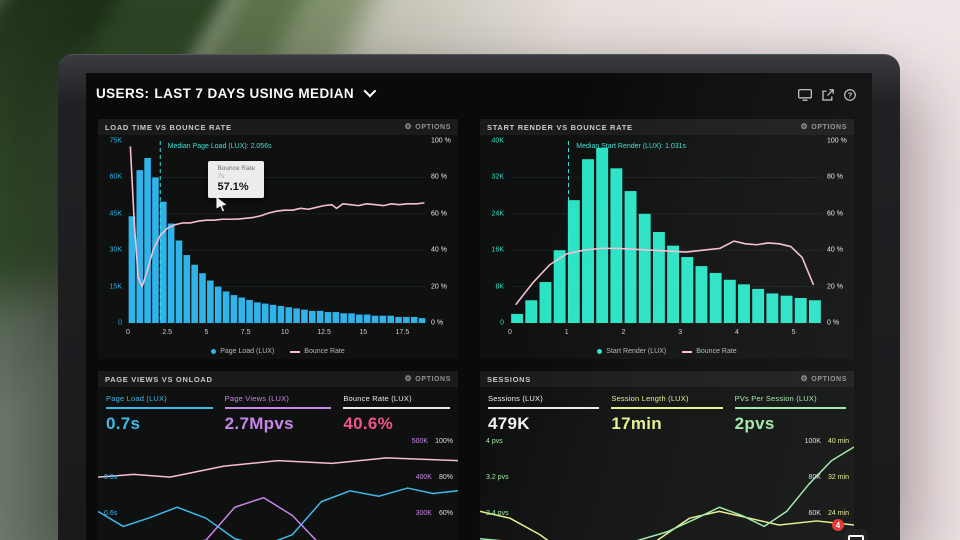 The width and height of the screenshot is (960, 540). I want to click on line-chart: 0.8s 0.6s 500K 100% 400K 80% 300K 60%, so click(278, 488).